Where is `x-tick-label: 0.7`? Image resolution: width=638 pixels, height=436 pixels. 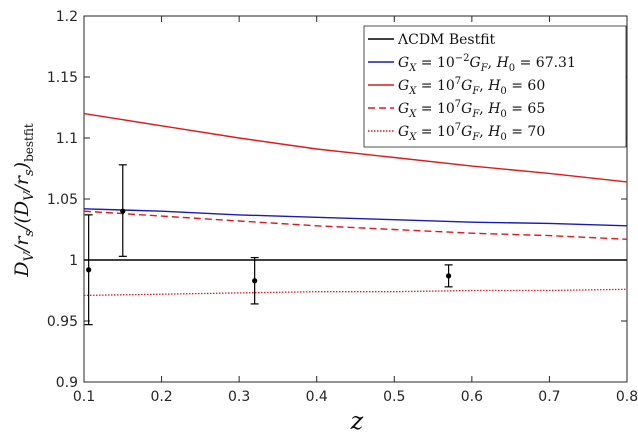 x-tick-label: 0.7 is located at coordinates (549, 397).